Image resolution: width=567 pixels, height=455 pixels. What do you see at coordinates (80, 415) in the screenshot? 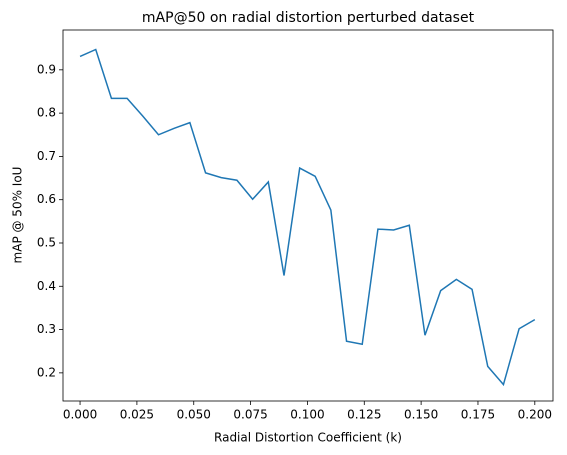
I see `x-tick-label: 0.000` at bounding box center [80, 415].